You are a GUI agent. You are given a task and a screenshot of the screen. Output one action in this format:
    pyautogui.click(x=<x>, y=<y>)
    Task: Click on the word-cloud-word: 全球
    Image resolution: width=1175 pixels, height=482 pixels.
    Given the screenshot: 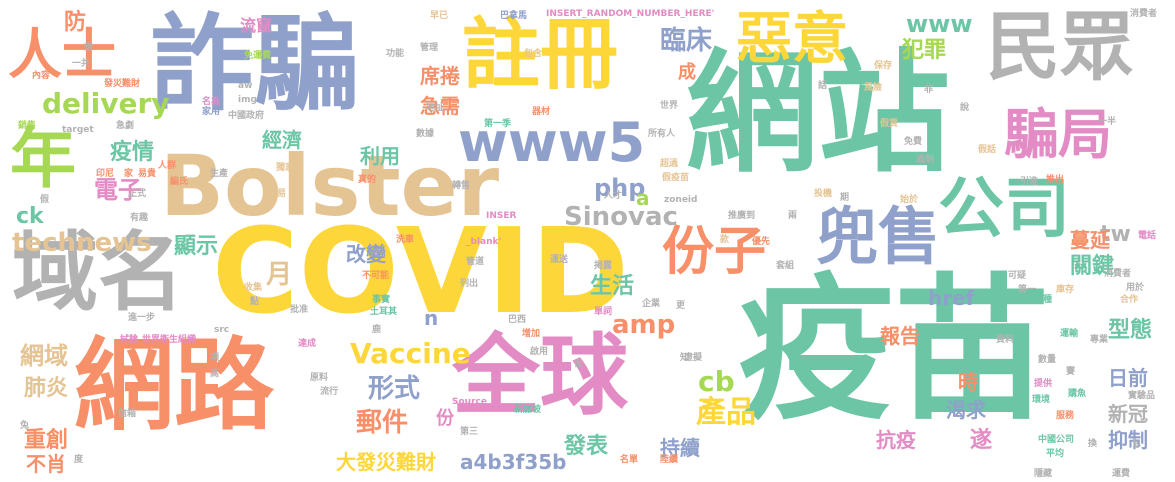 What is the action you would take?
    pyautogui.click(x=540, y=375)
    